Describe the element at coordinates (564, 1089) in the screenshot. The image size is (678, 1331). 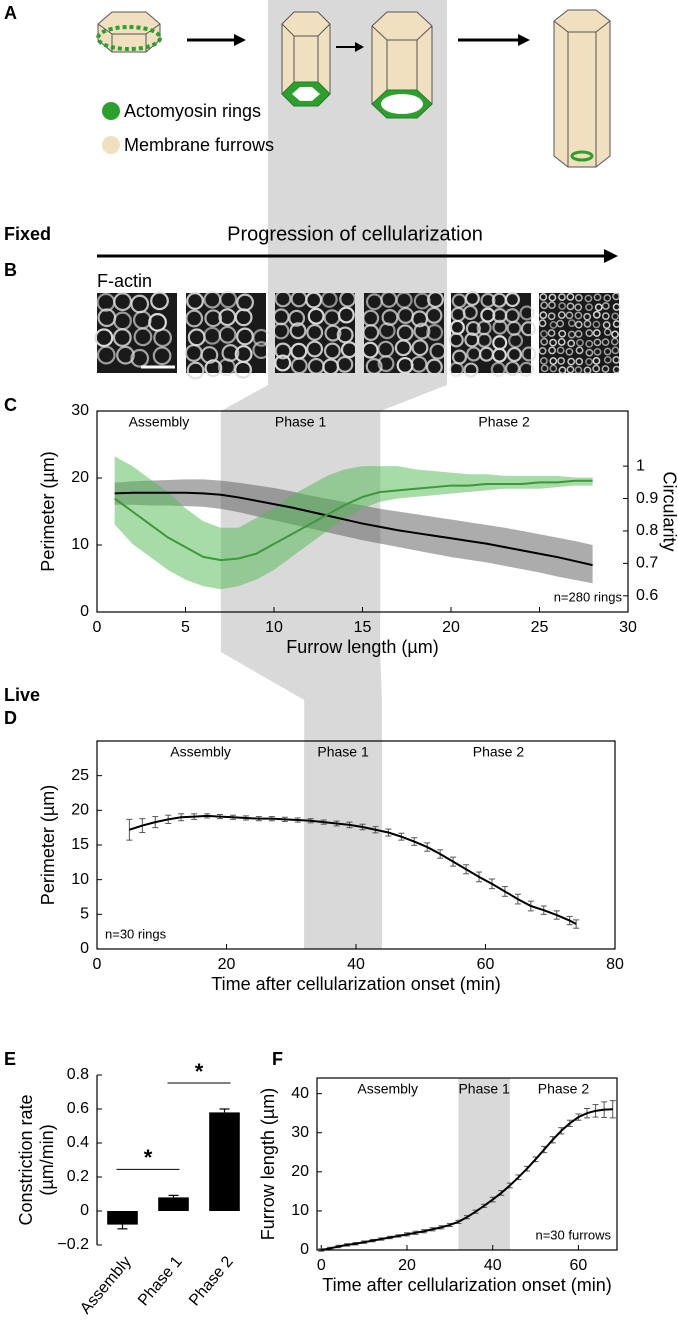
I see `phase-label: Phase 2` at that location.